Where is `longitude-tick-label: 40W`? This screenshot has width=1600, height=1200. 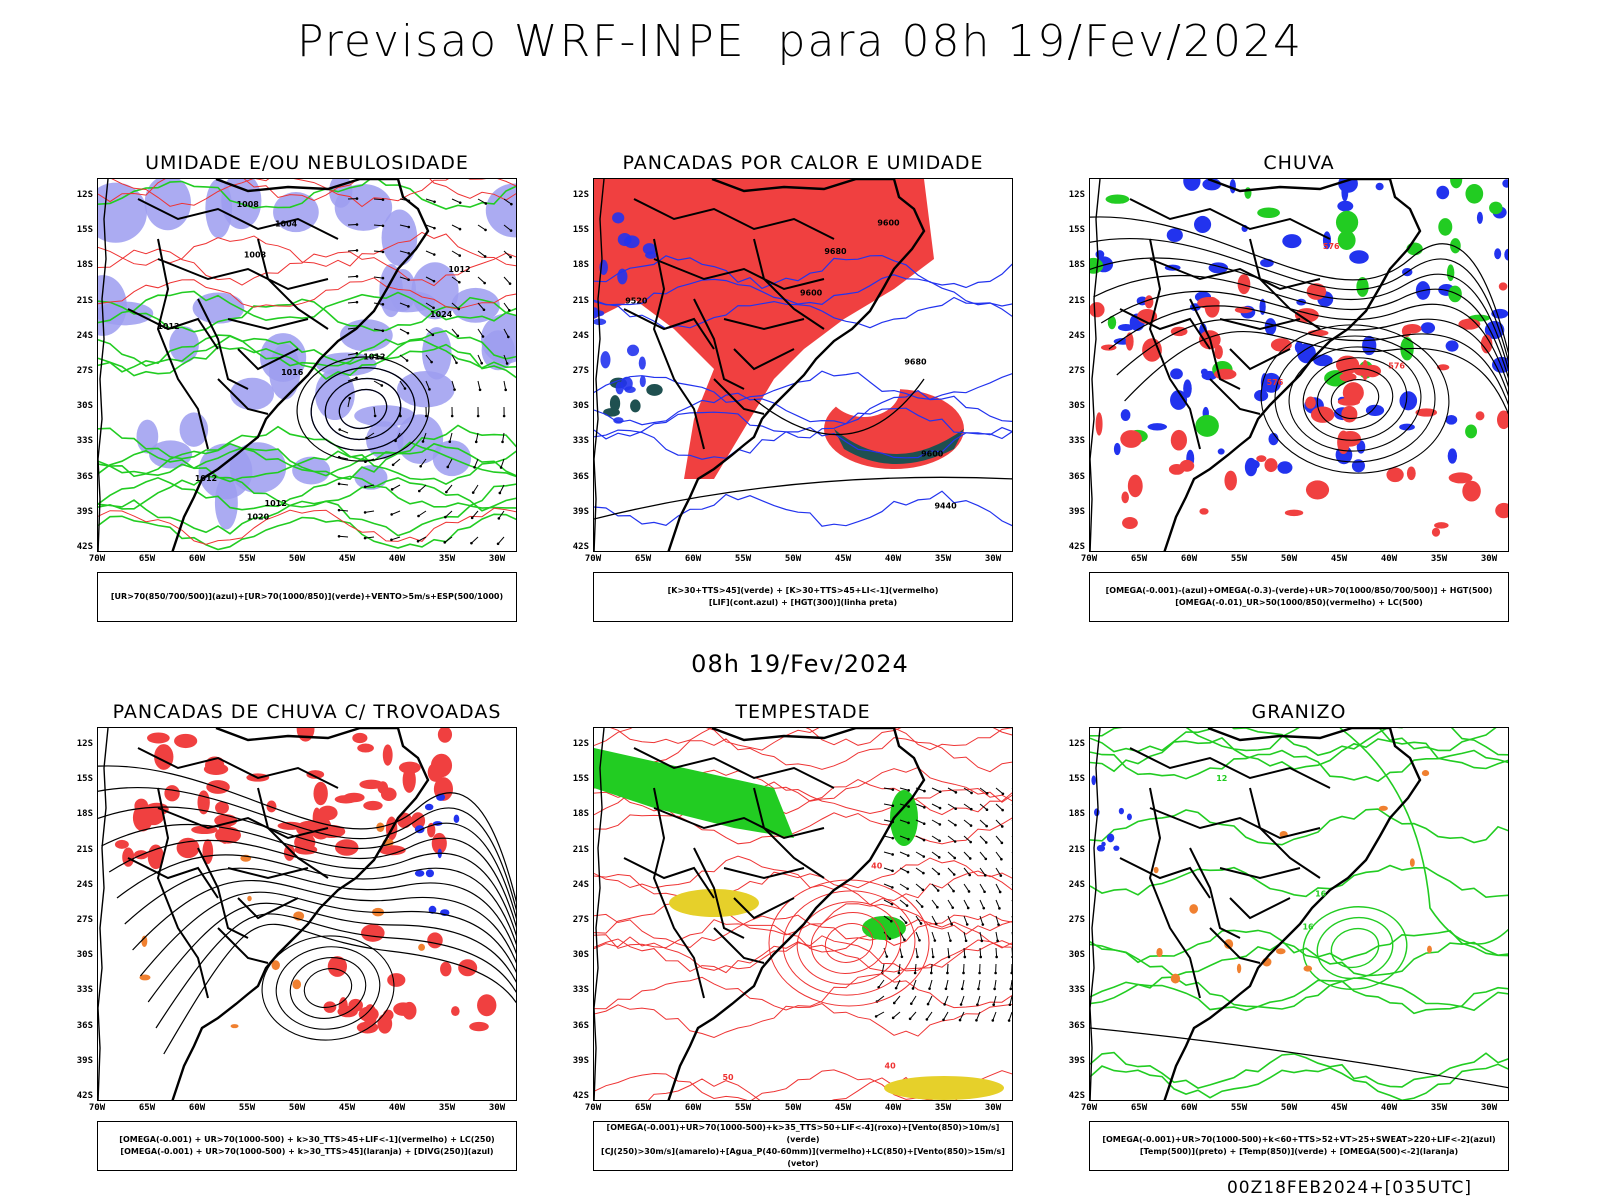
longitude-tick-label: 40W is located at coordinates (893, 559).